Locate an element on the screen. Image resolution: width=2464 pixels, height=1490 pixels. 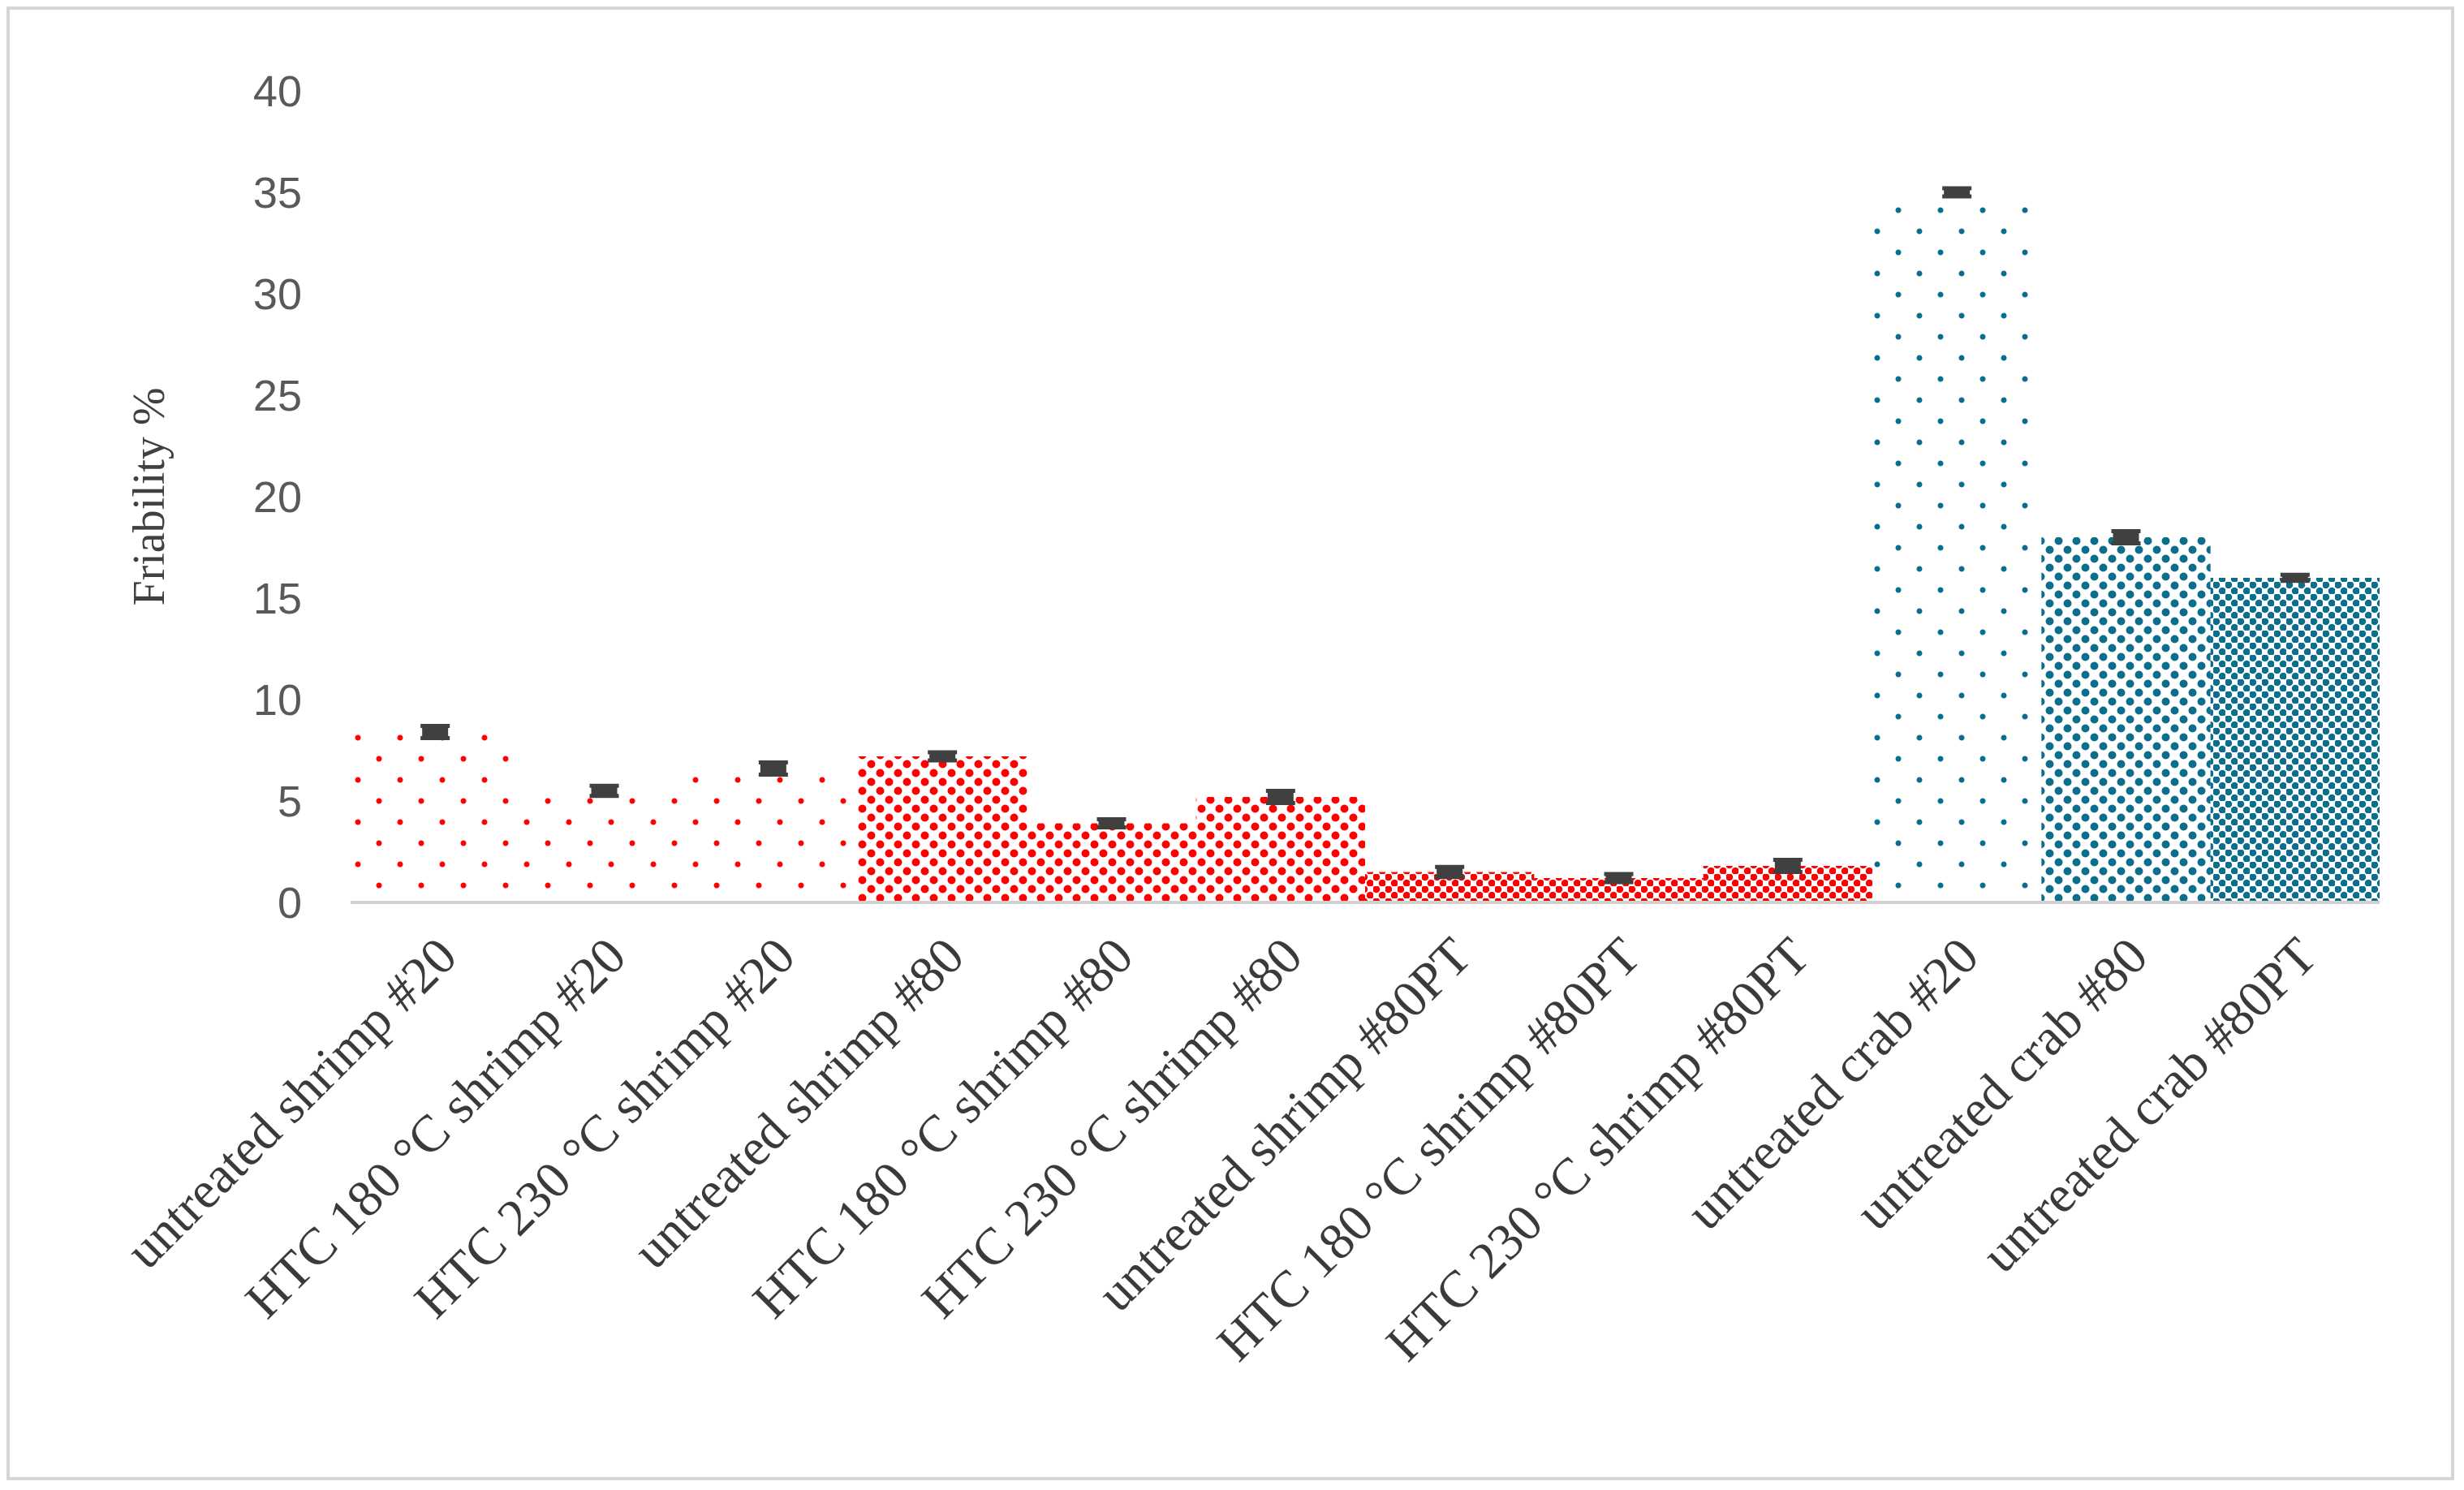
y-tick-label: 0 is located at coordinates (290, 903).